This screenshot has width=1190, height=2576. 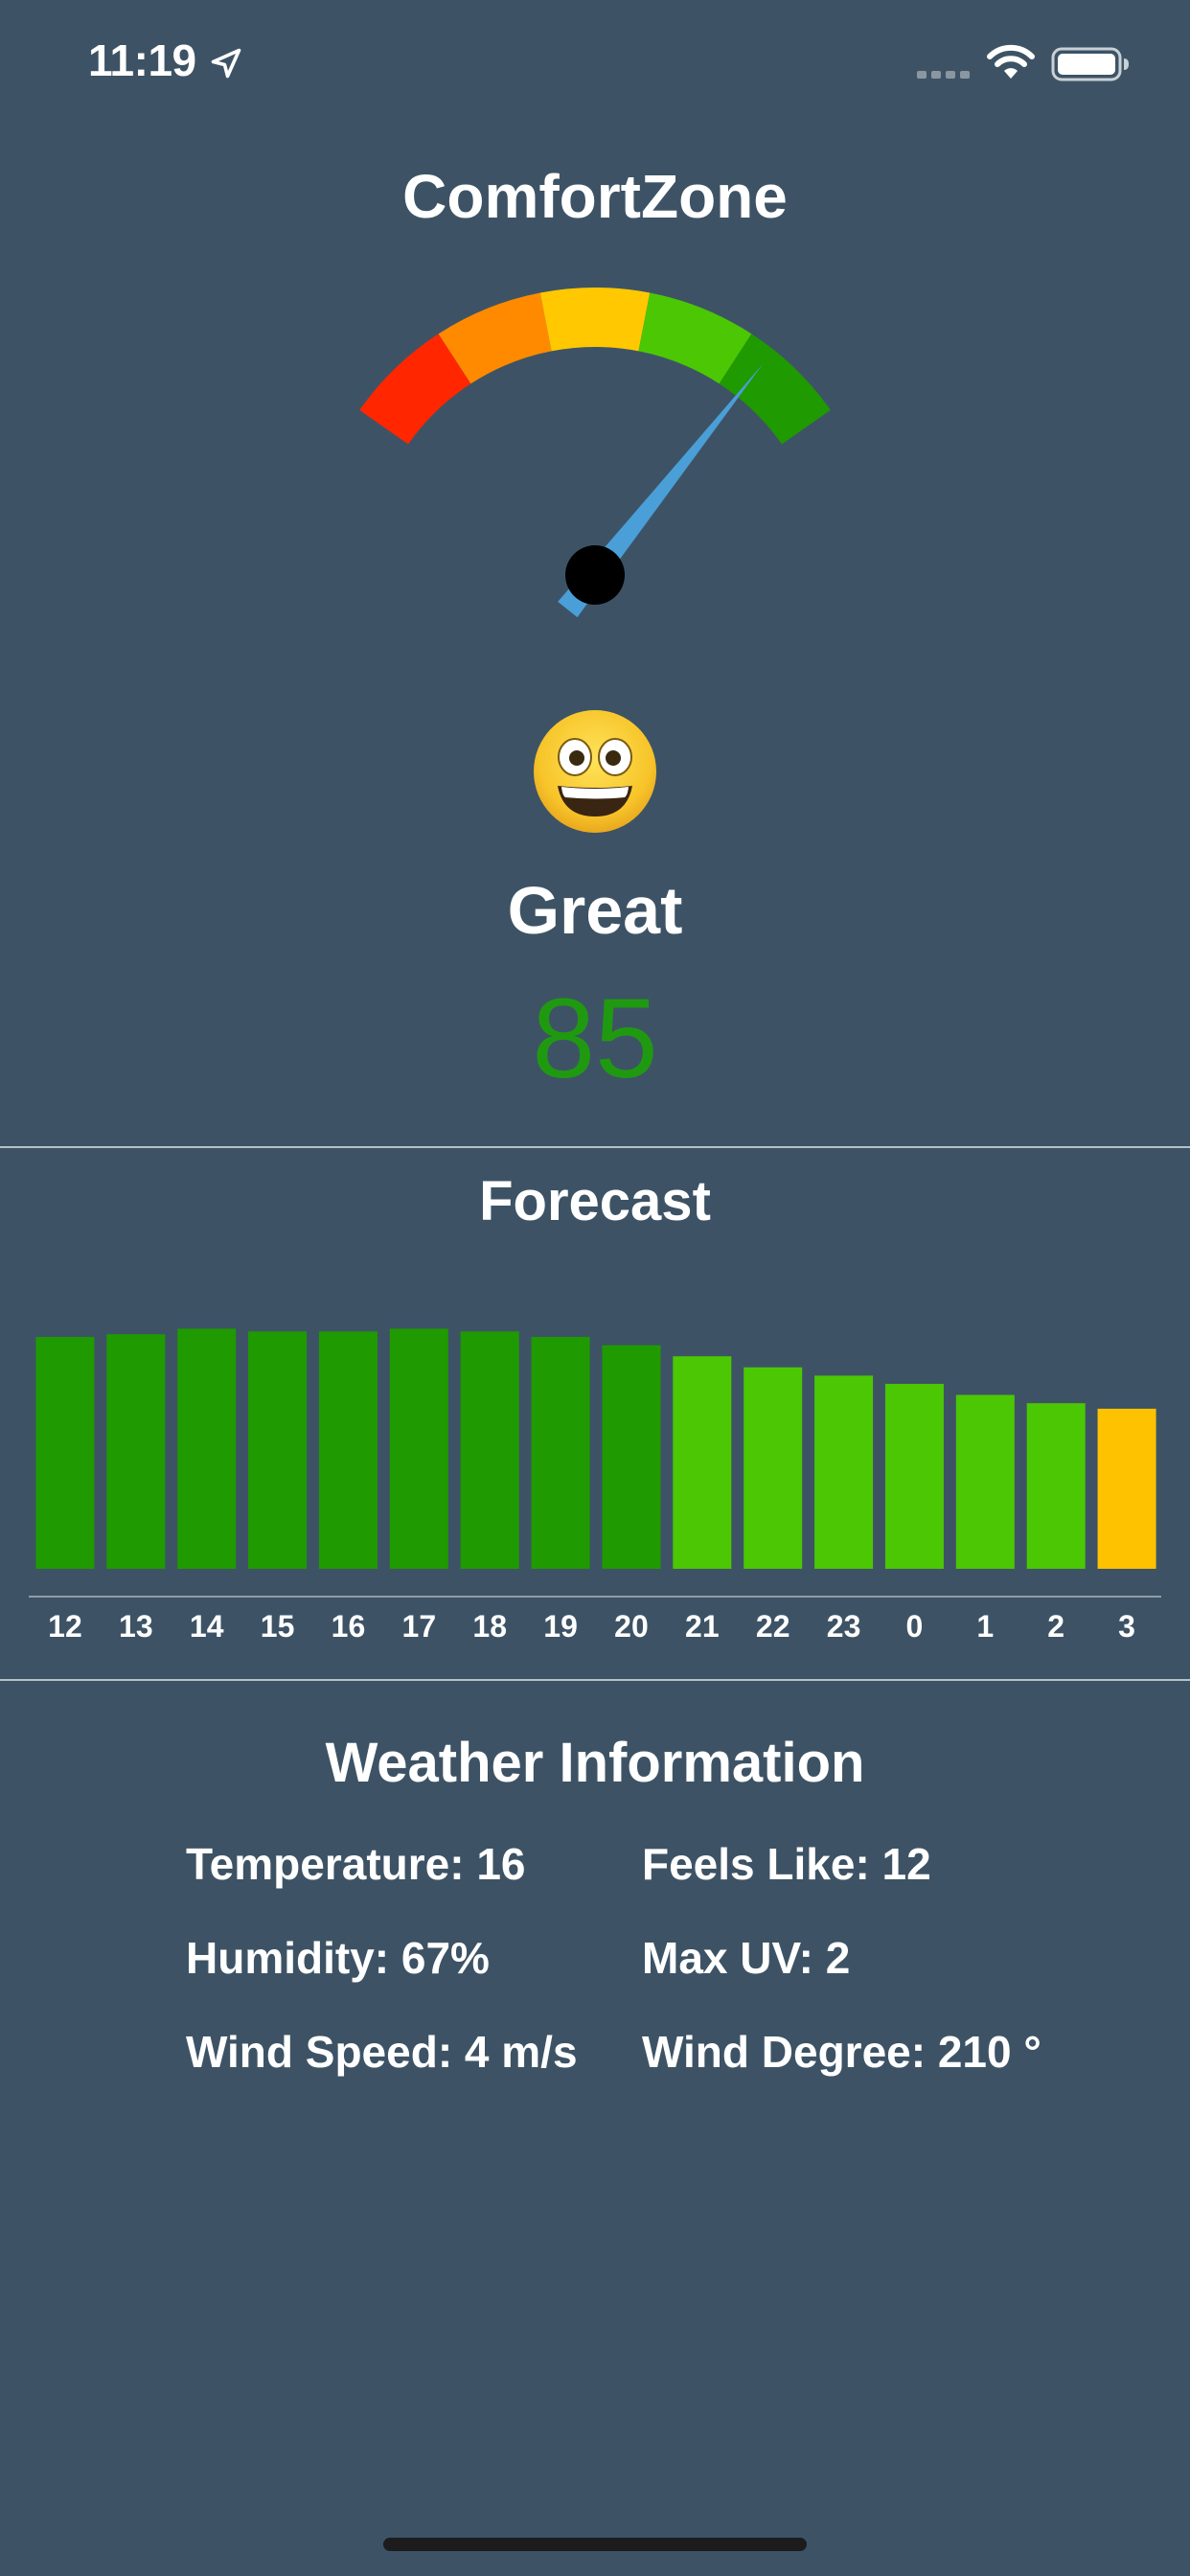 I want to click on forecast-hour-label: 18, so click(x=490, y=1626).